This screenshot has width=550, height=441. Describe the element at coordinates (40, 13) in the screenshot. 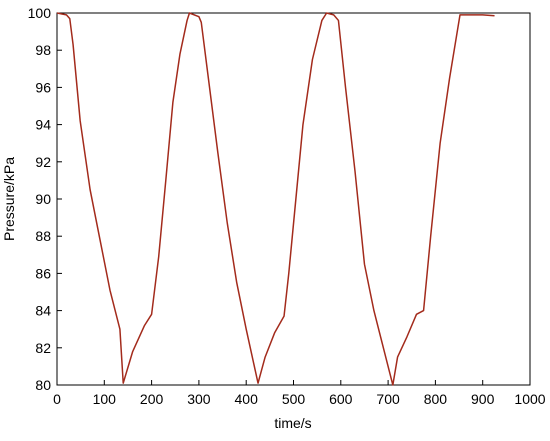

I see `y-tick-label: 100` at that location.